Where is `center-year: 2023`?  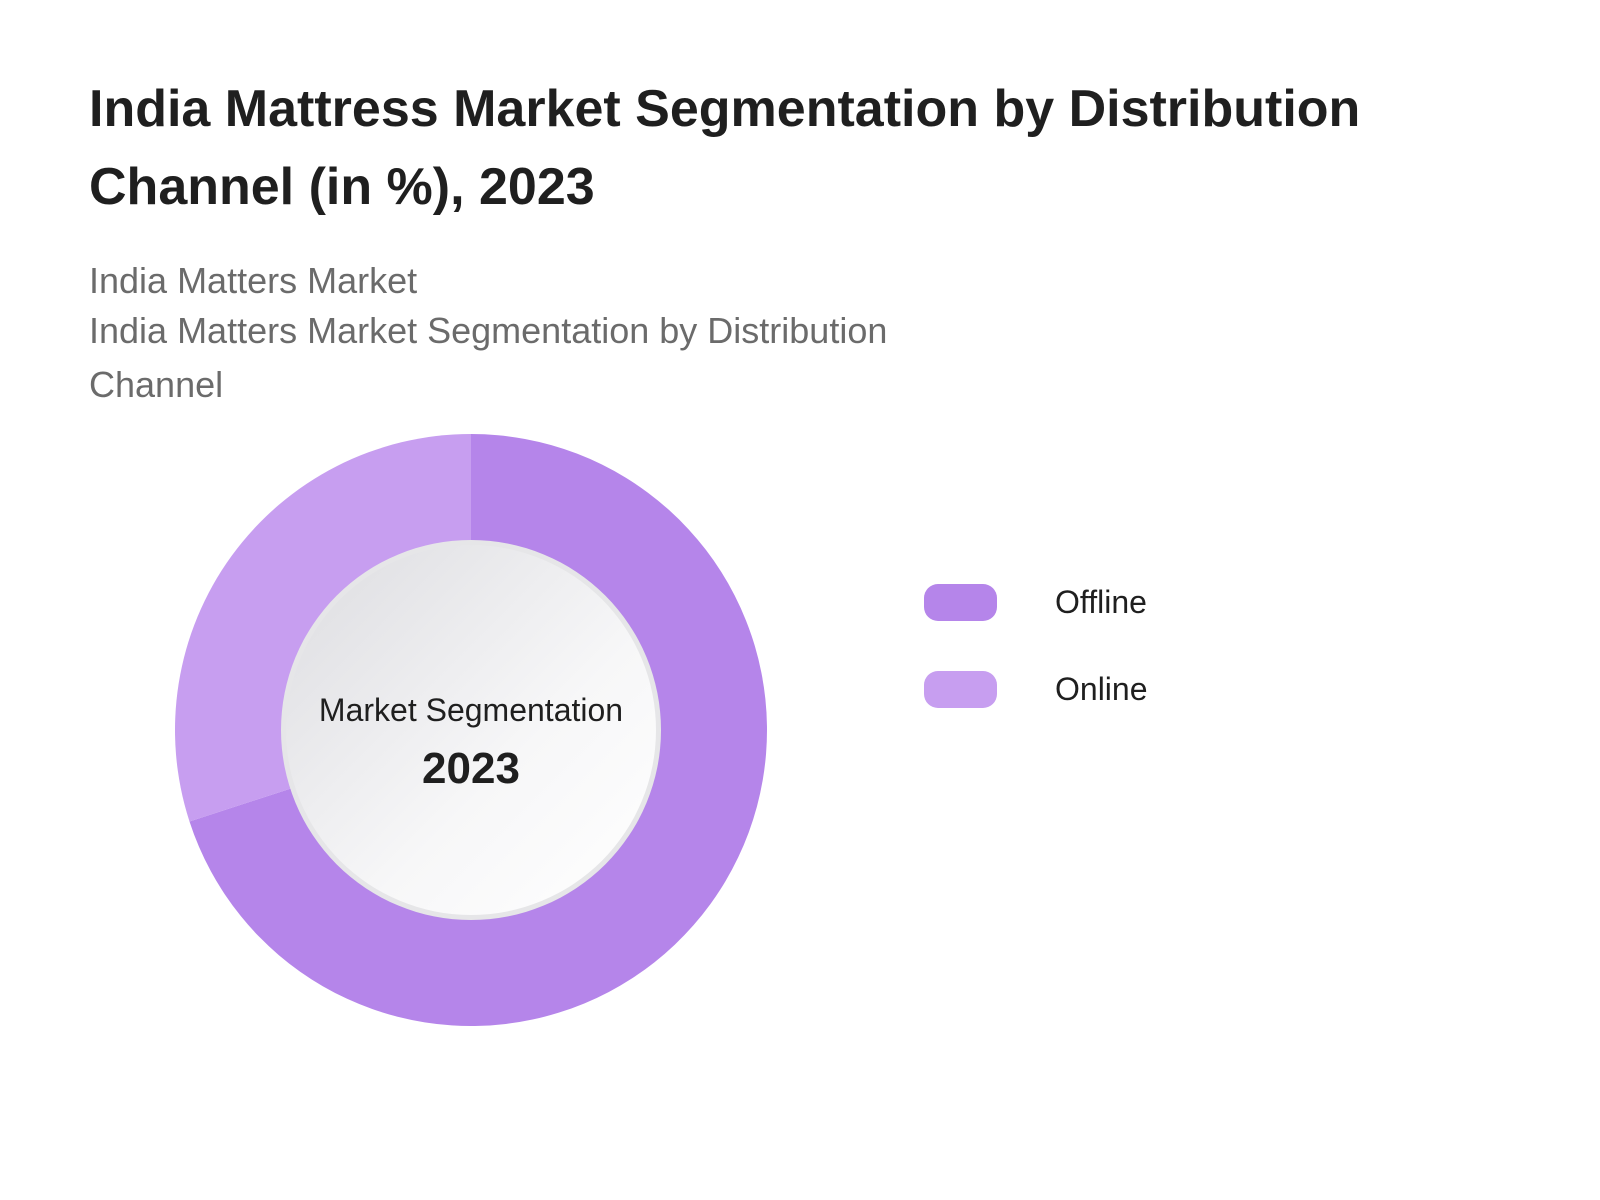 center-year: 2023 is located at coordinates (471, 768).